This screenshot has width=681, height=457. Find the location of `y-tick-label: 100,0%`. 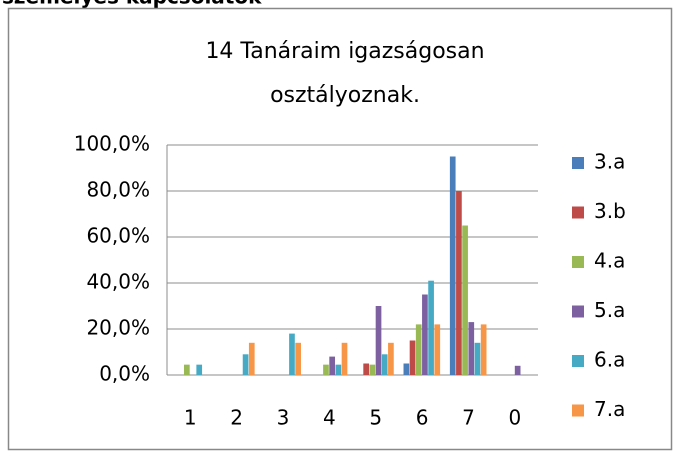

y-tick-label: 100,0% is located at coordinates (112, 144).